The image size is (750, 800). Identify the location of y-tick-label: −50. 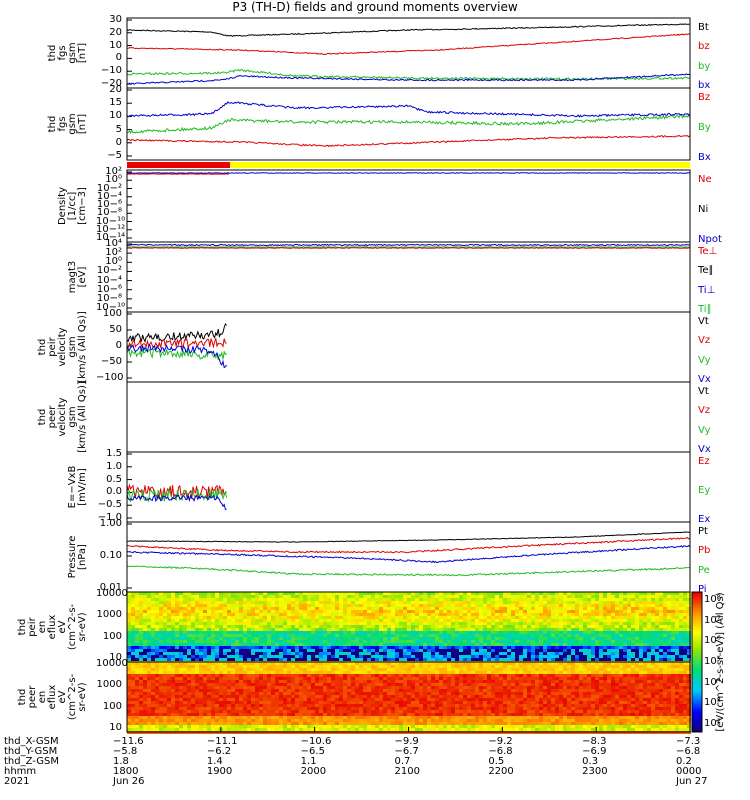
(111, 361).